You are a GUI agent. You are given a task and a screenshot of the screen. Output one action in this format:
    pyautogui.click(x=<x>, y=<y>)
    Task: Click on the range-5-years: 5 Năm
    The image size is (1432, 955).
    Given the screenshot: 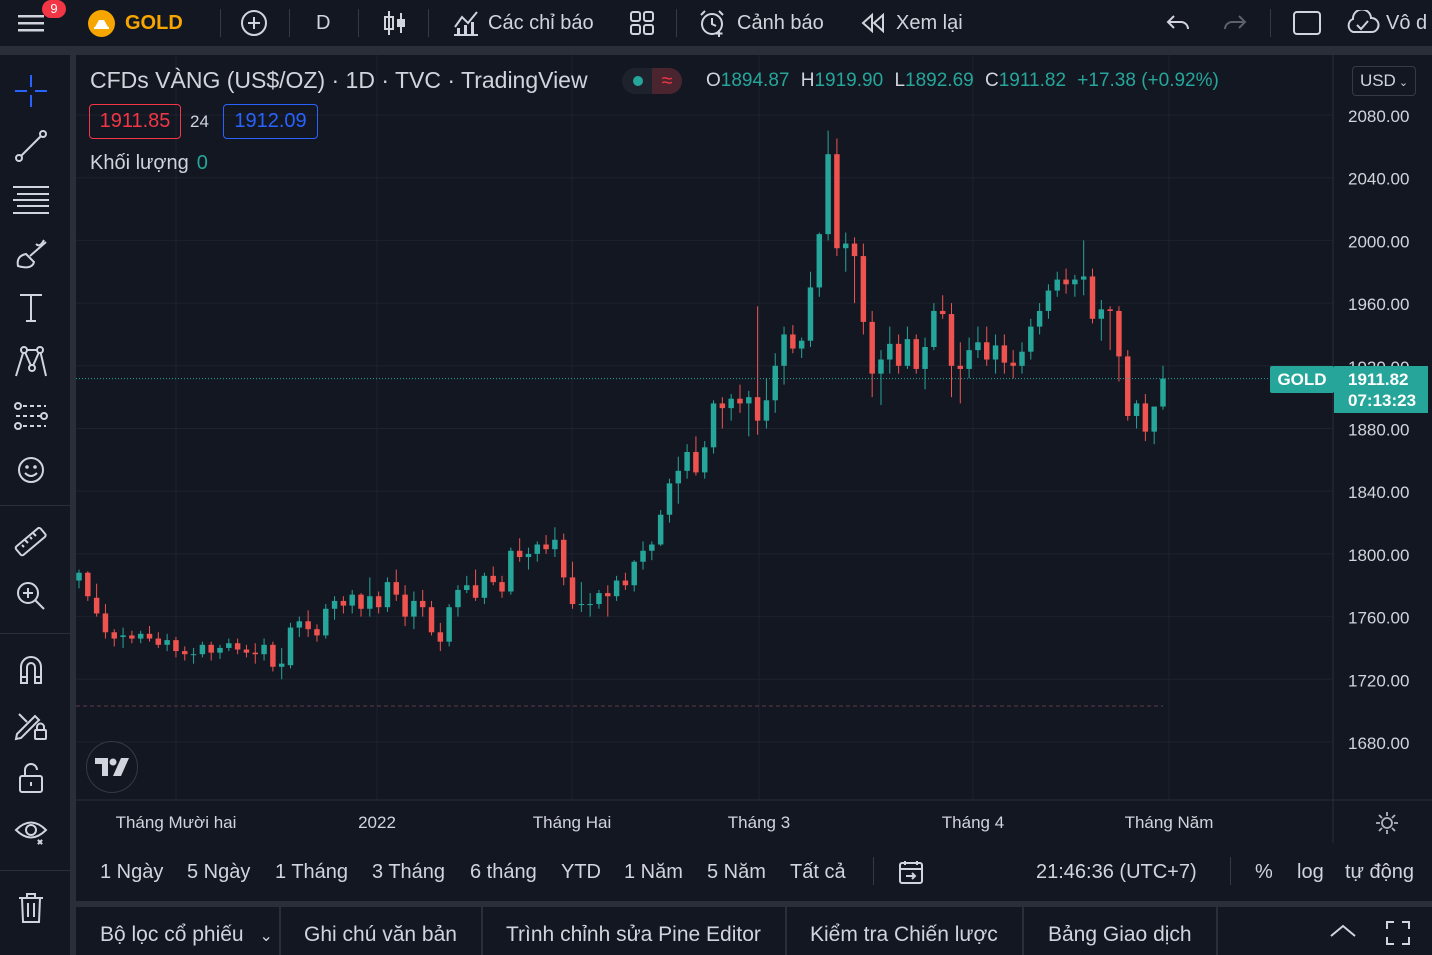 What is the action you would take?
    pyautogui.click(x=736, y=872)
    